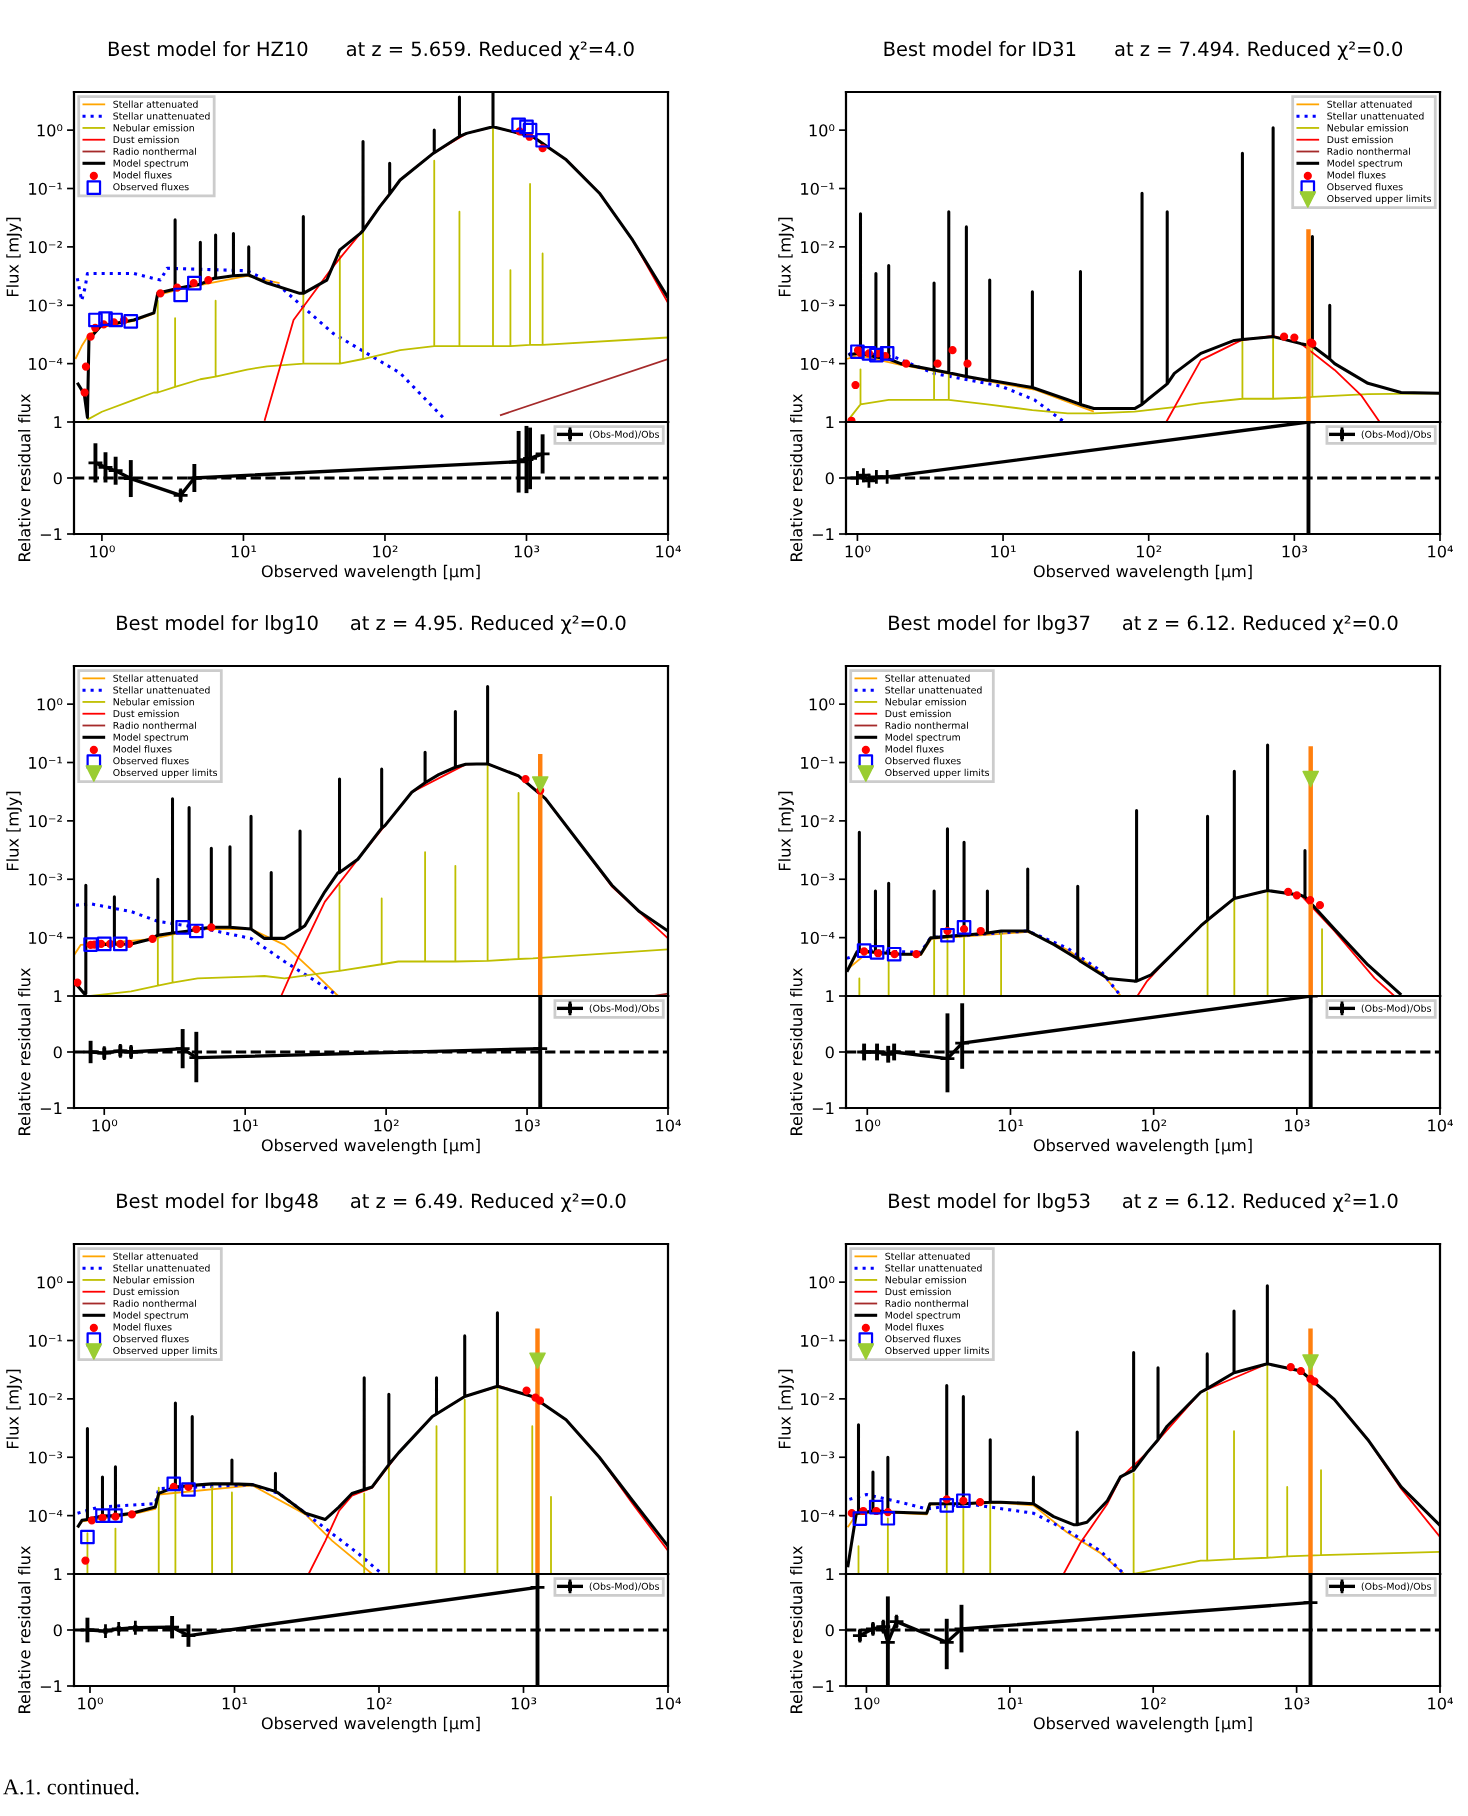  Describe the element at coordinates (1143, 50) in the screenshot. I see `chart-title: Best model for ID31 at z = 7.494. Reduced χ²=0.0` at that location.